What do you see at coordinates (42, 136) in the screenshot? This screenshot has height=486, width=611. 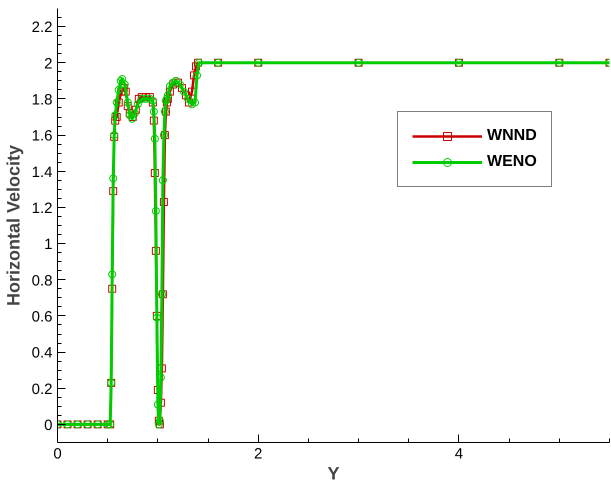 I see `y-tick-label: 1.6` at bounding box center [42, 136].